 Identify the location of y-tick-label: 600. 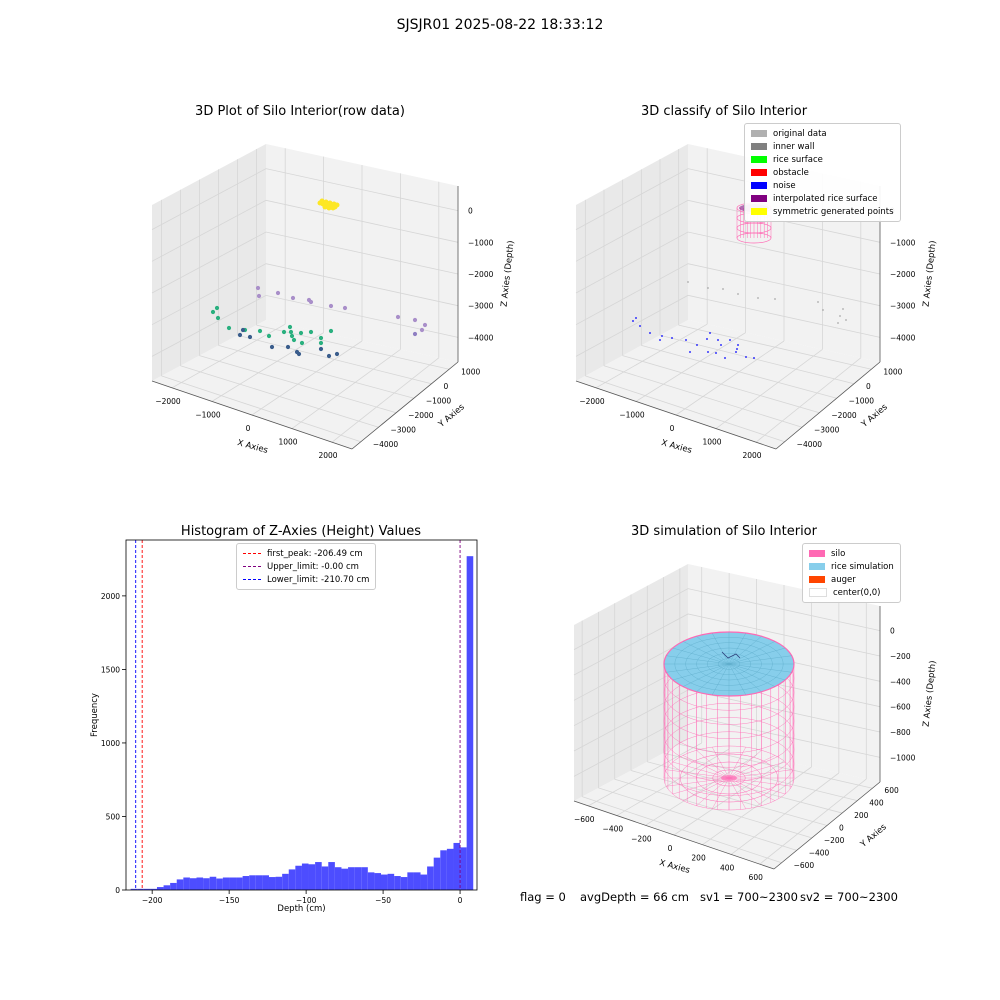
(891, 790).